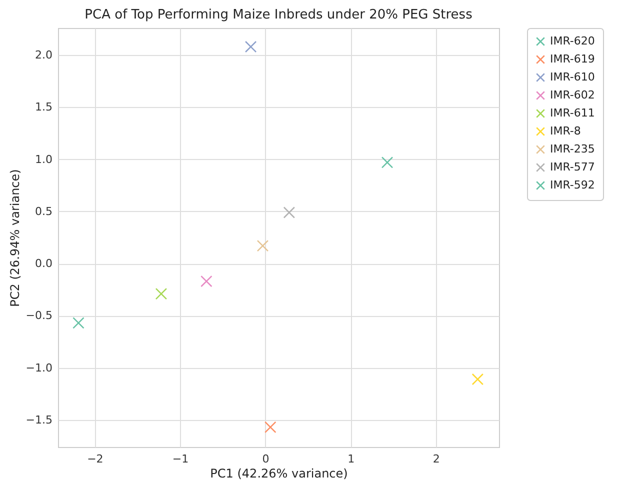  What do you see at coordinates (266, 459) in the screenshot?
I see `x-tick-label: 0` at bounding box center [266, 459].